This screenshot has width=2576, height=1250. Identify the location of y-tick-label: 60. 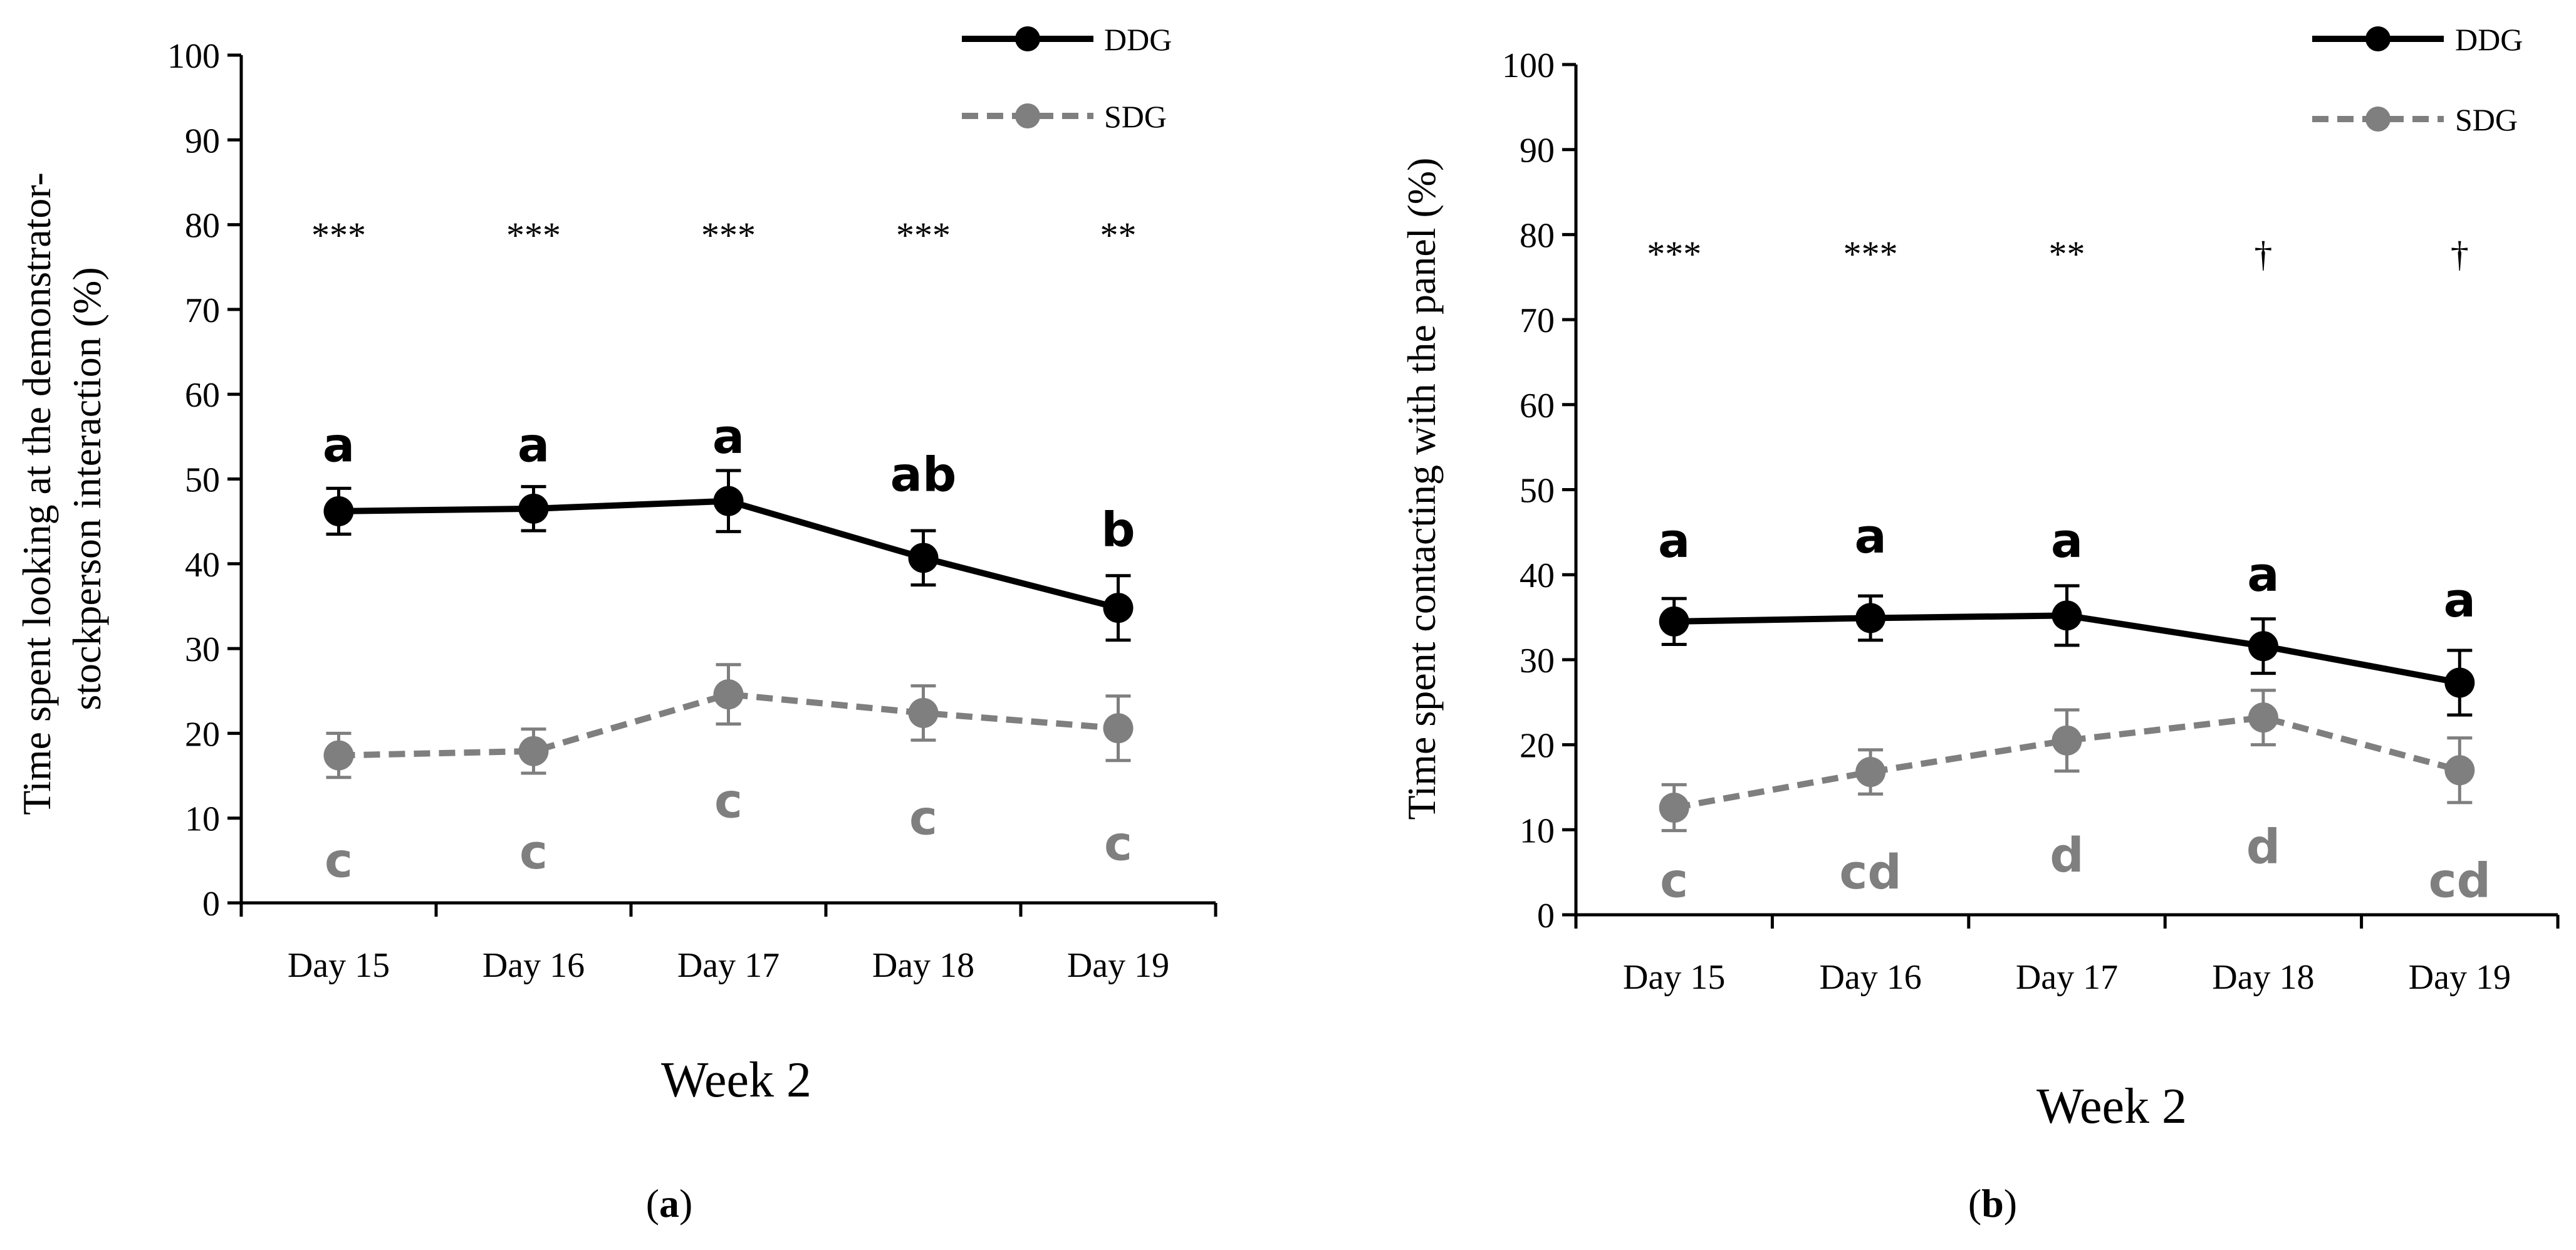
(1537, 406).